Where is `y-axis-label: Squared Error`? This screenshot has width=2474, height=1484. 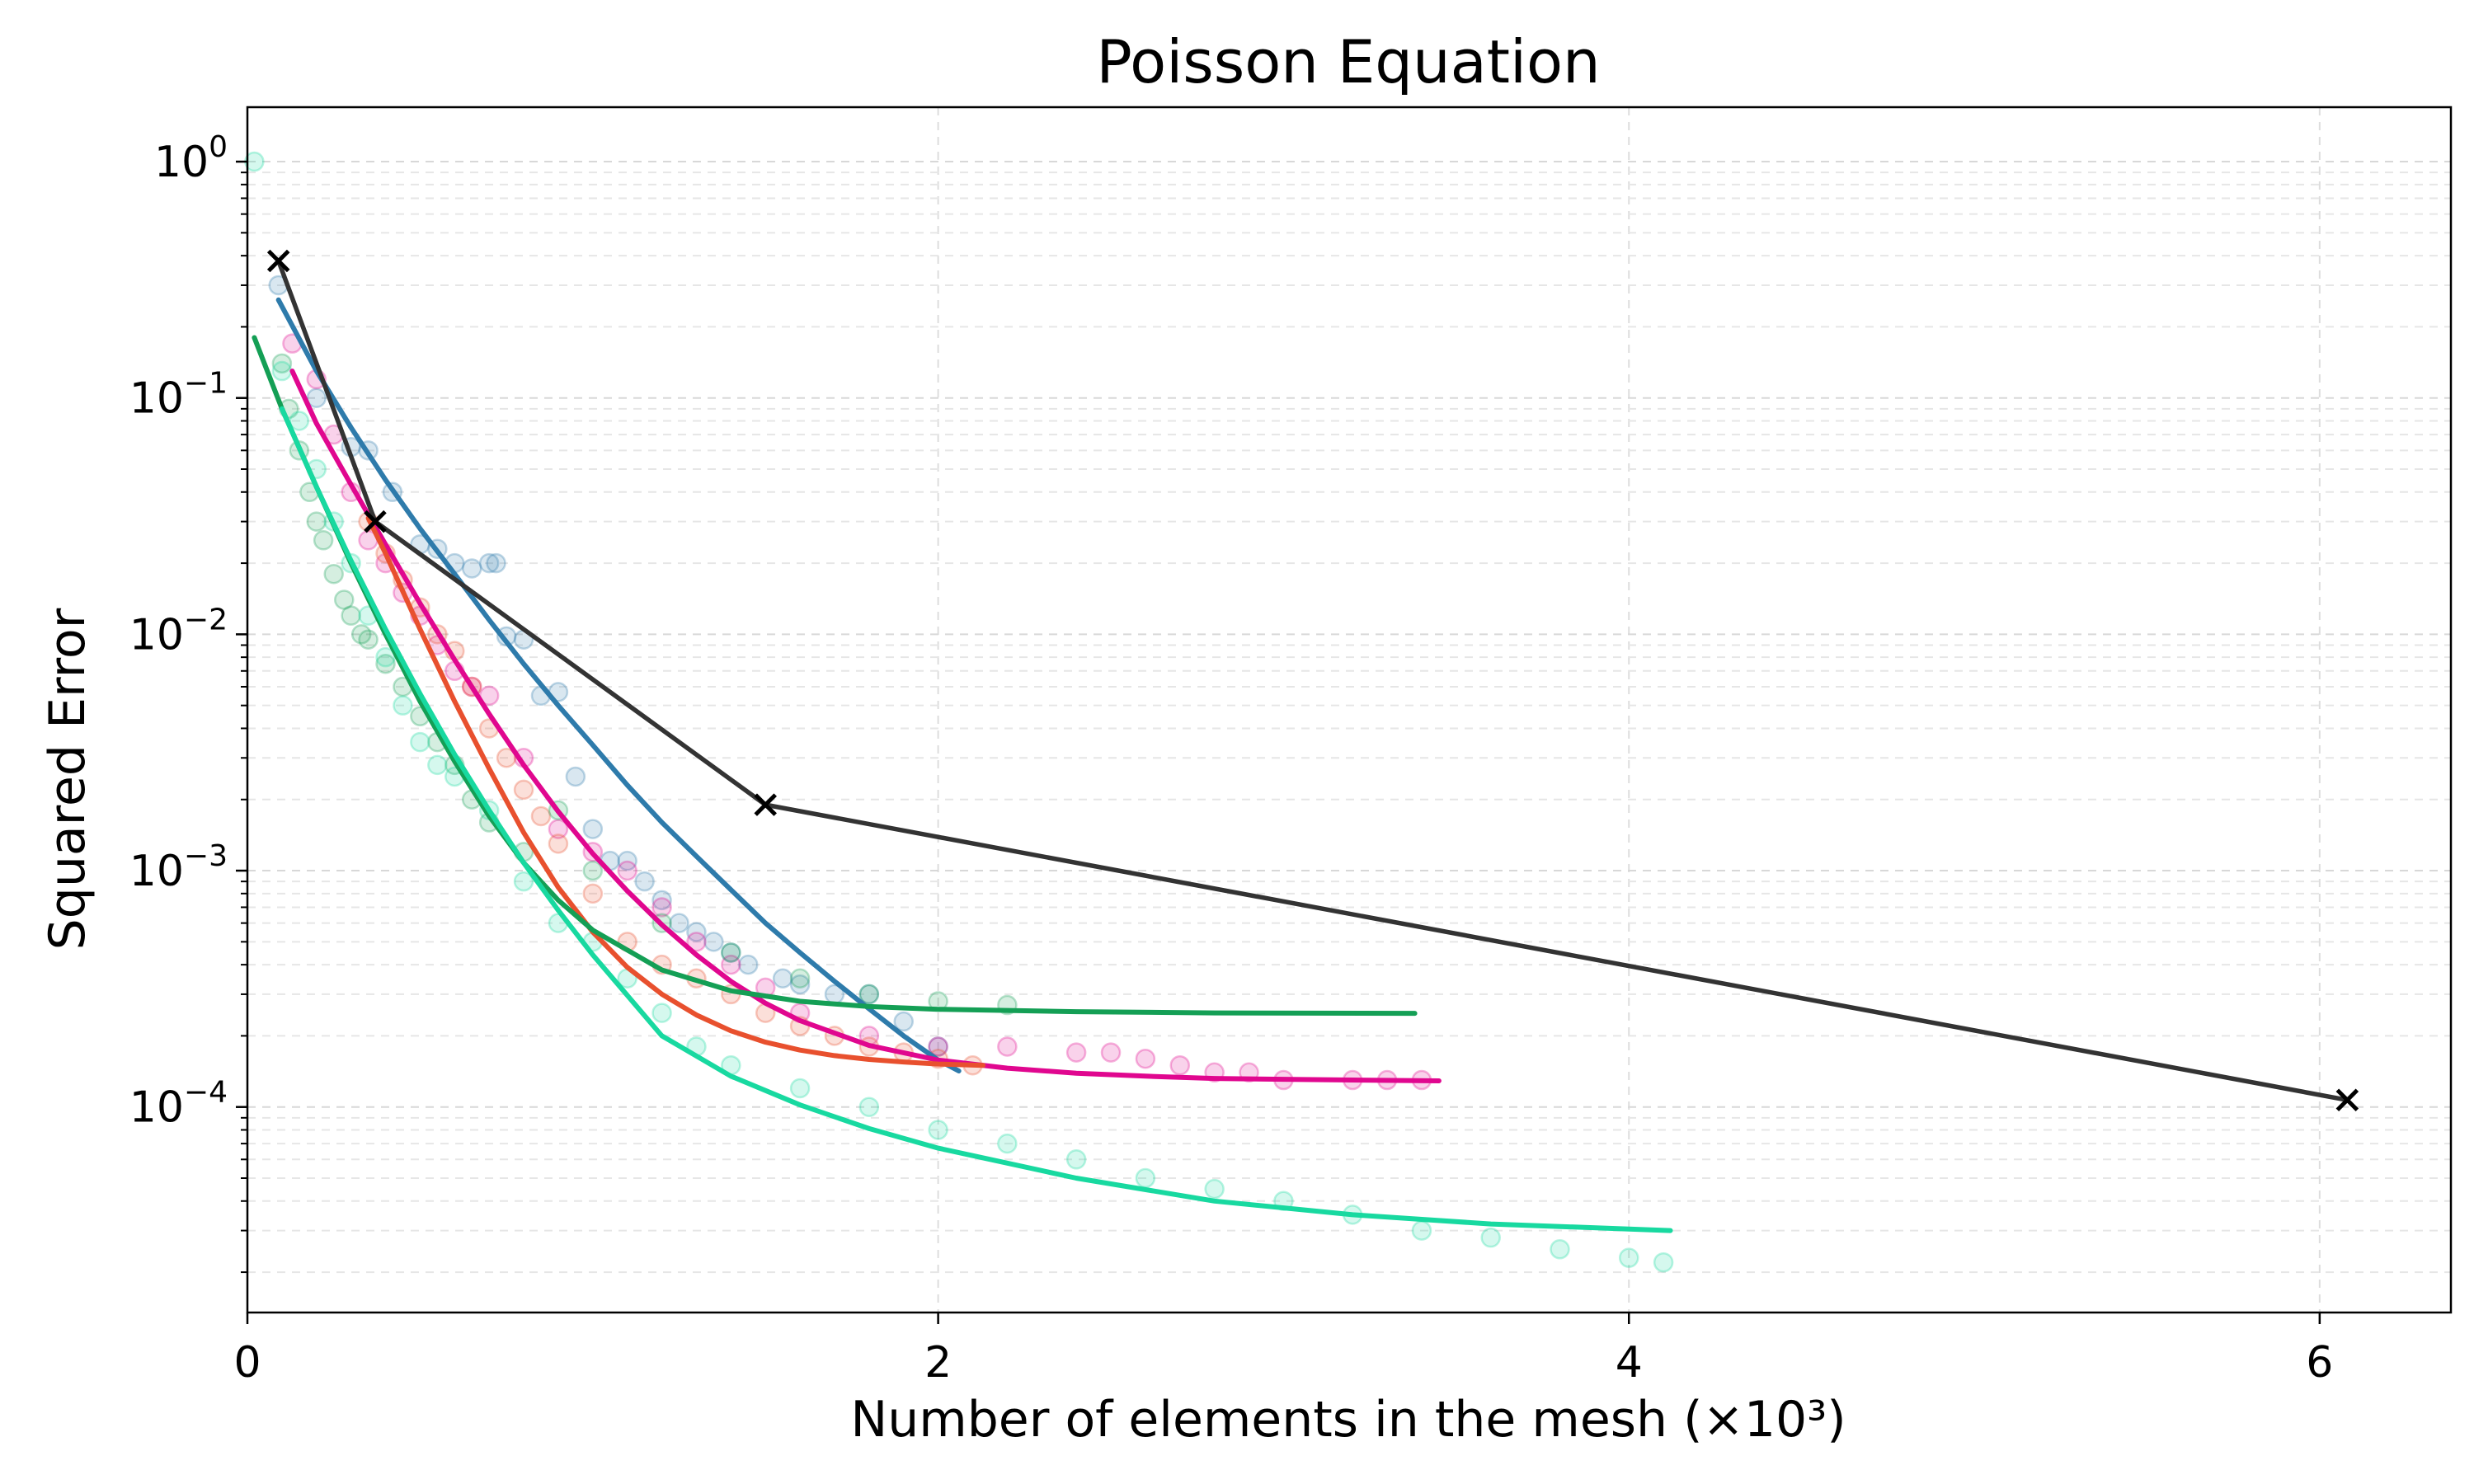
y-axis-label: Squared Error is located at coordinates (67, 779).